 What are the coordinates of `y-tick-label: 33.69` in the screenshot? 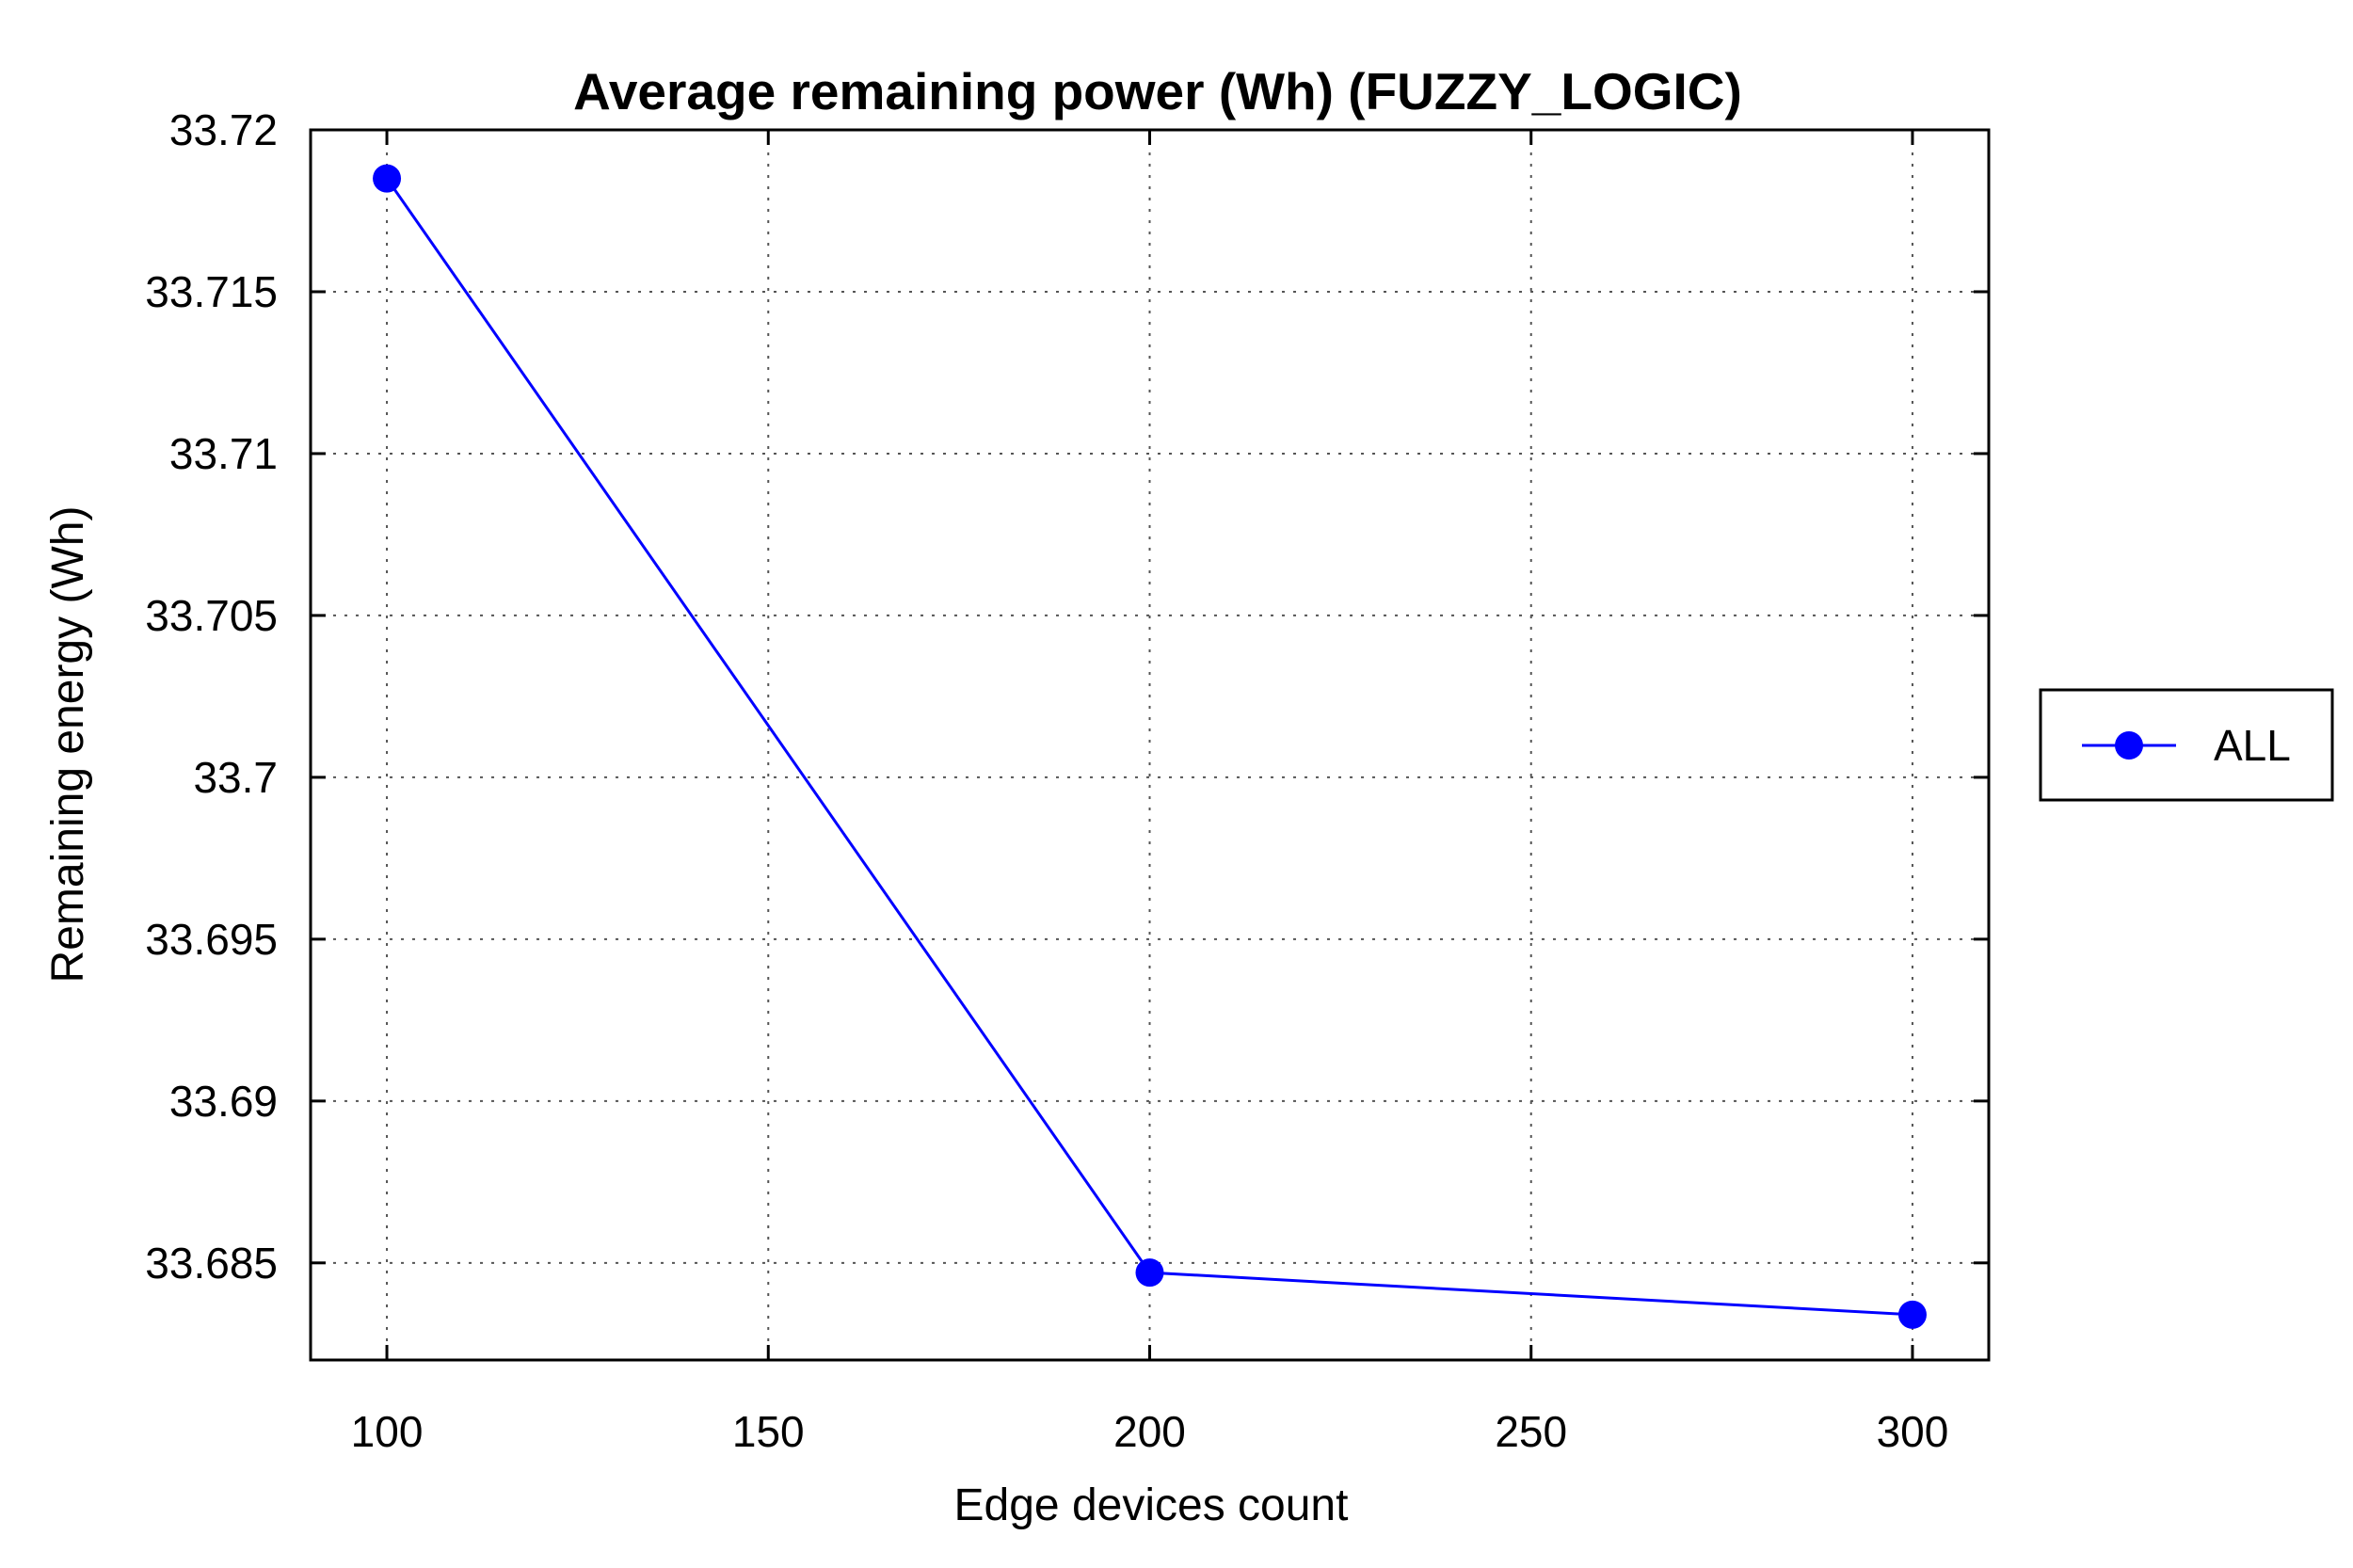 It's located at (224, 1101).